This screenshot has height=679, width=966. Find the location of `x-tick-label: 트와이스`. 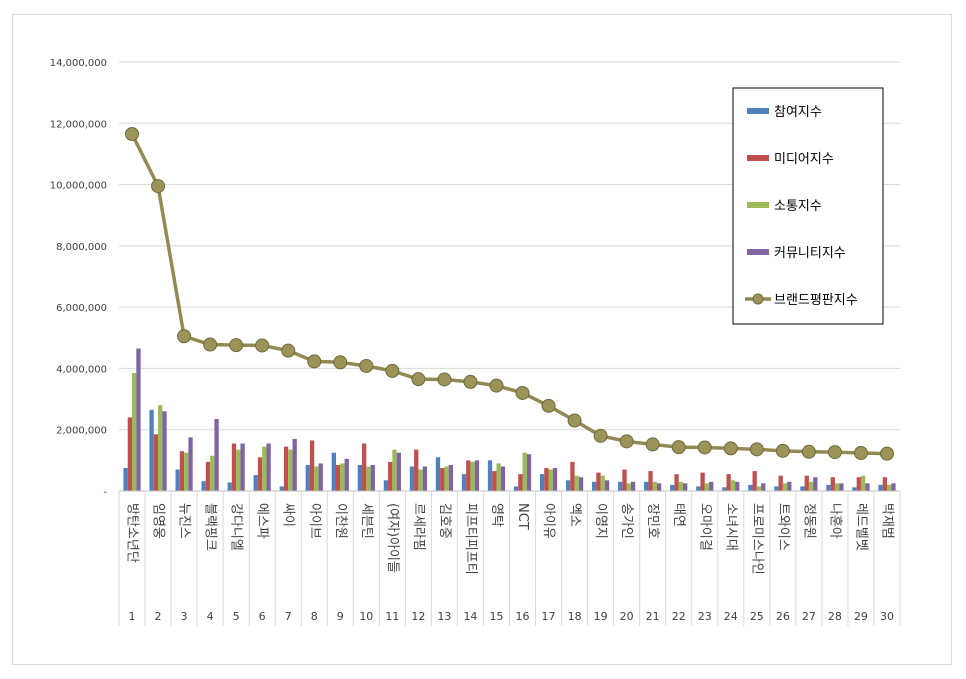

x-tick-label: 트와이스 is located at coordinates (782, 527).